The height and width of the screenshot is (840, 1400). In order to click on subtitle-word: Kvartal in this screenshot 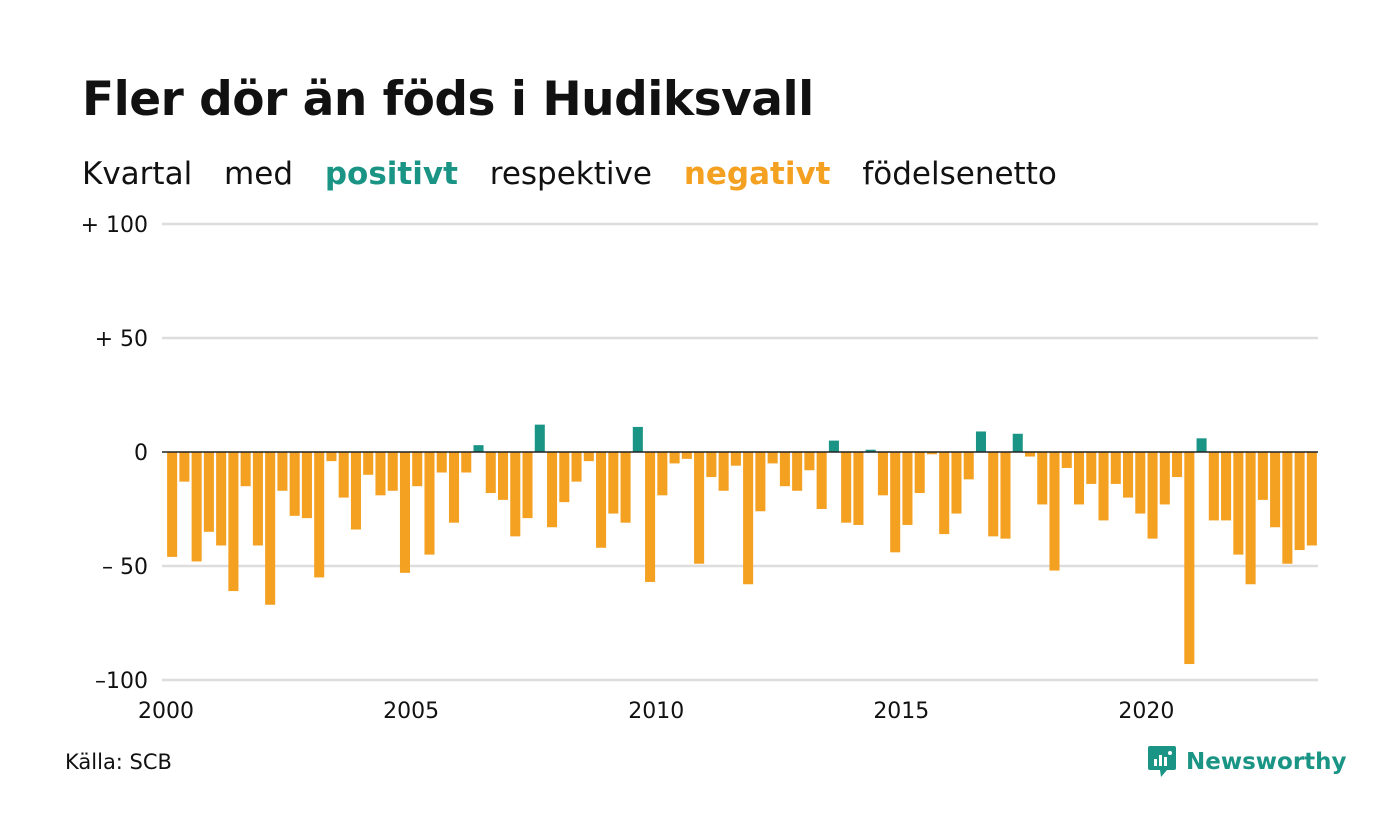, I will do `click(137, 174)`.